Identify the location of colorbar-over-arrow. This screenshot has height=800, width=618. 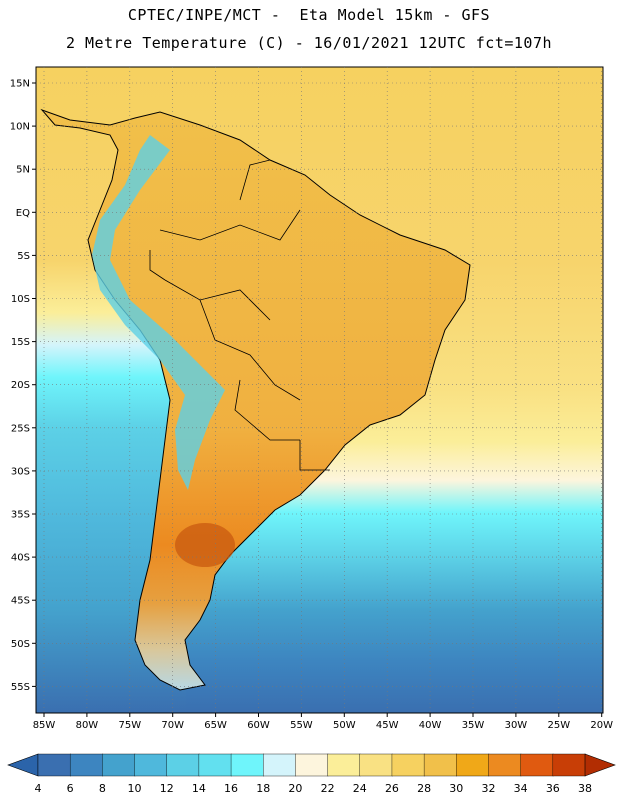
(600, 765).